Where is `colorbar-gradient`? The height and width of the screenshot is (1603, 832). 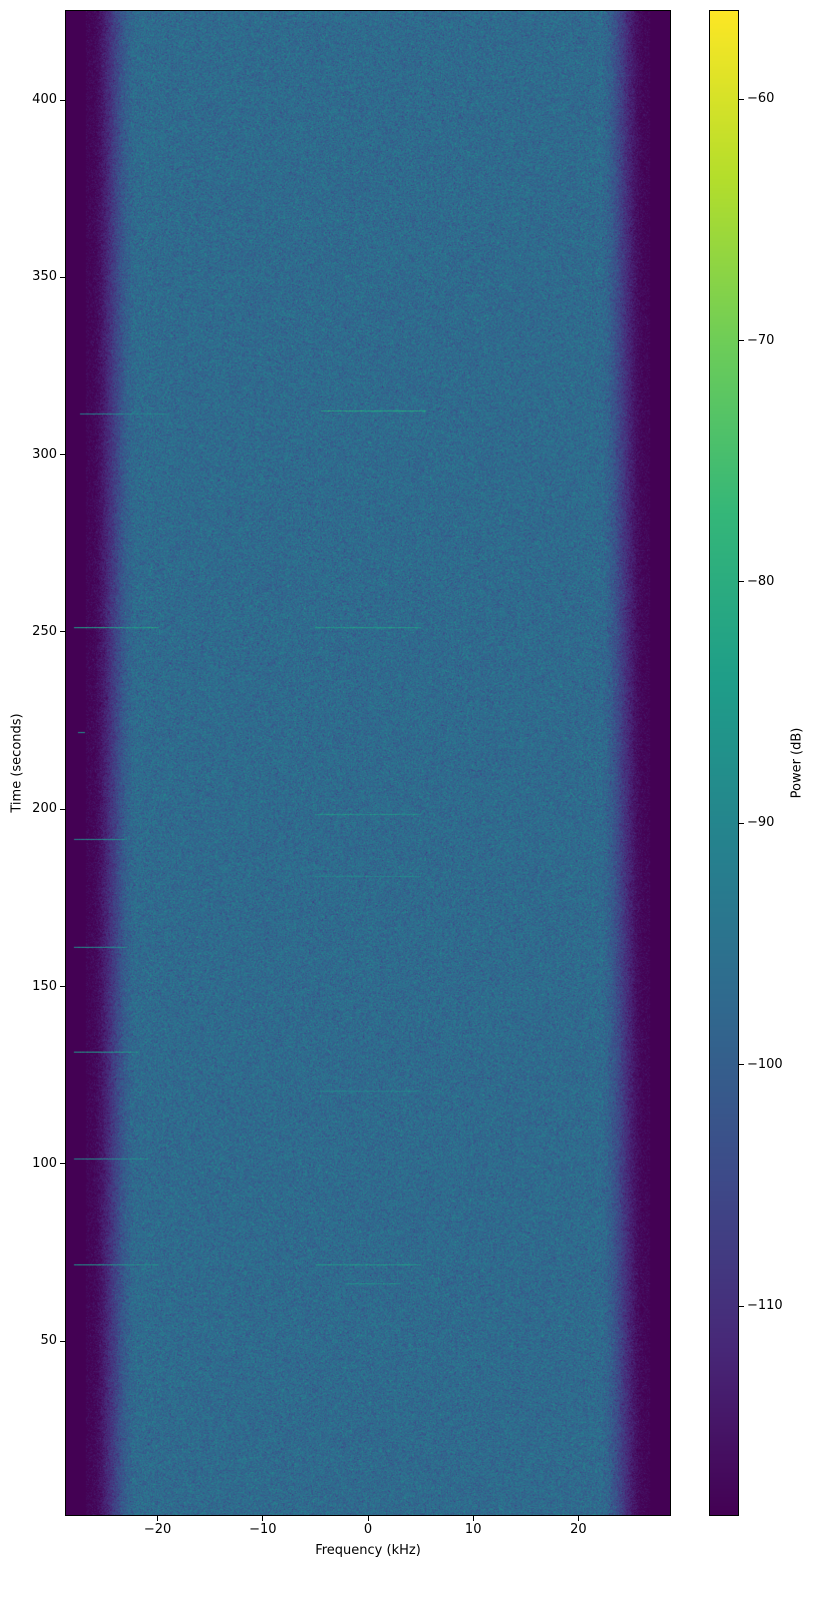 colorbar-gradient is located at coordinates (724, 763).